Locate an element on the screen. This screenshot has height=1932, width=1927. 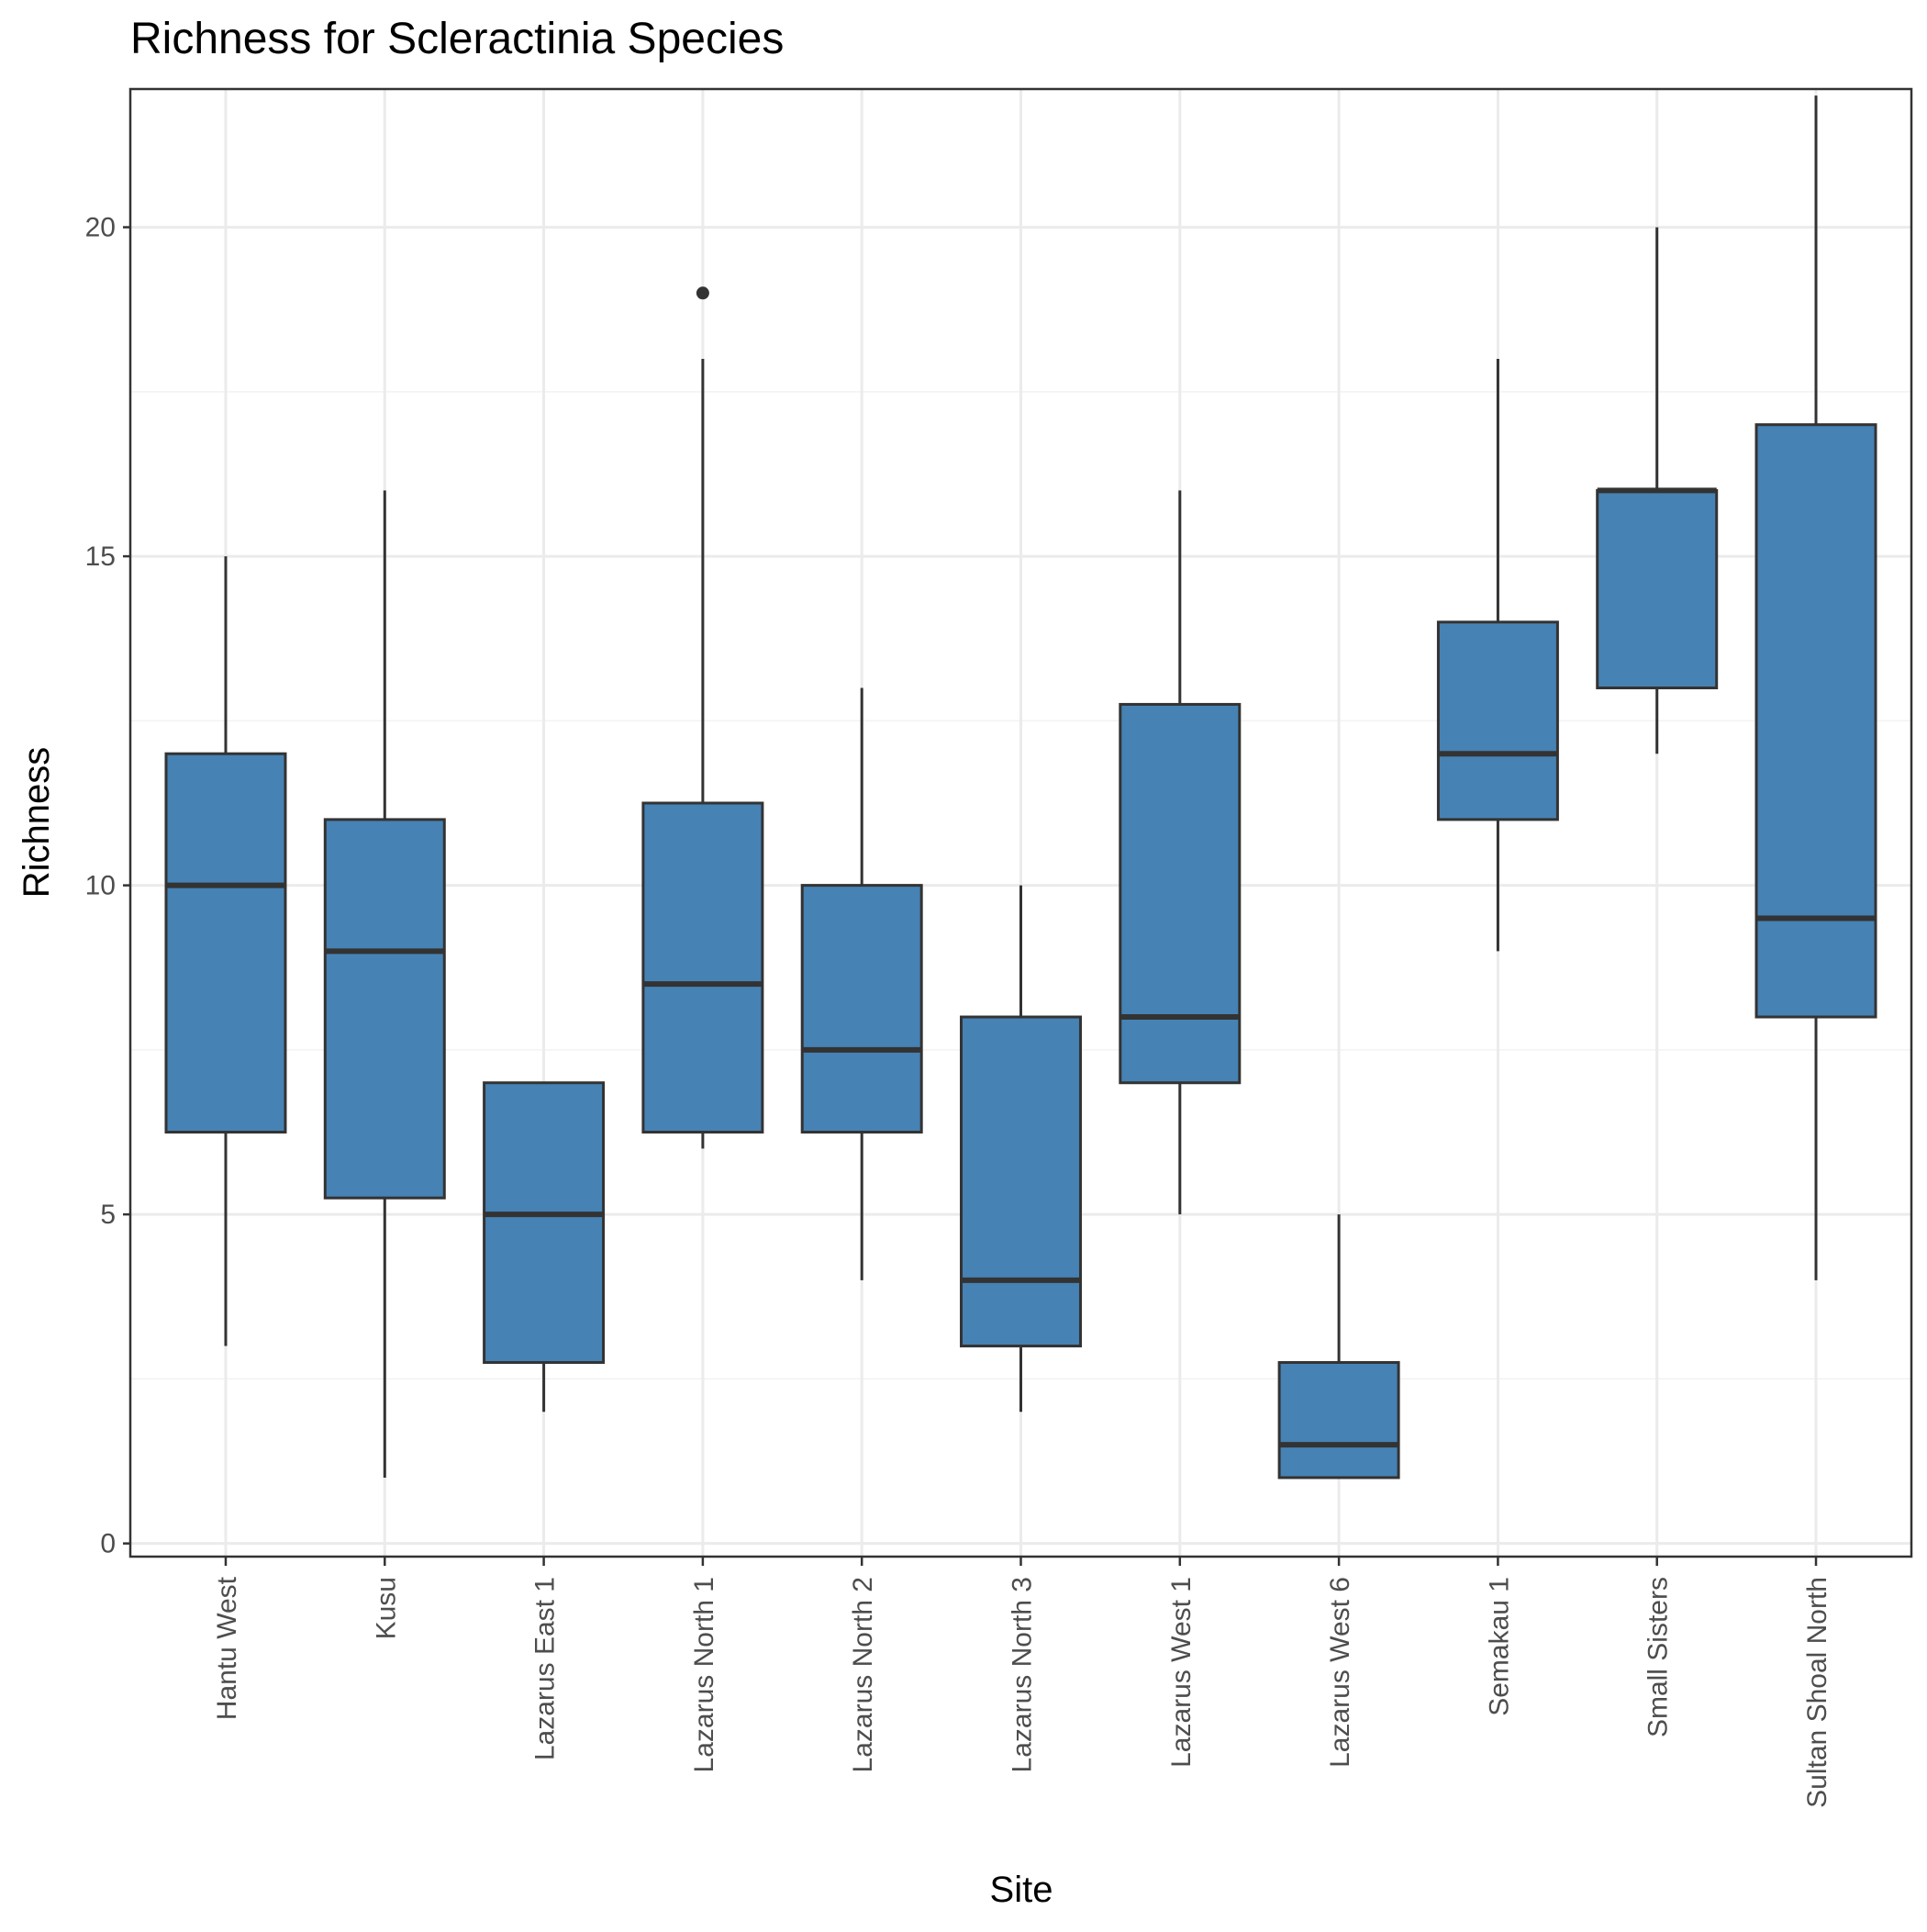
x-tick-label: Hantu West is located at coordinates (227, 1648).